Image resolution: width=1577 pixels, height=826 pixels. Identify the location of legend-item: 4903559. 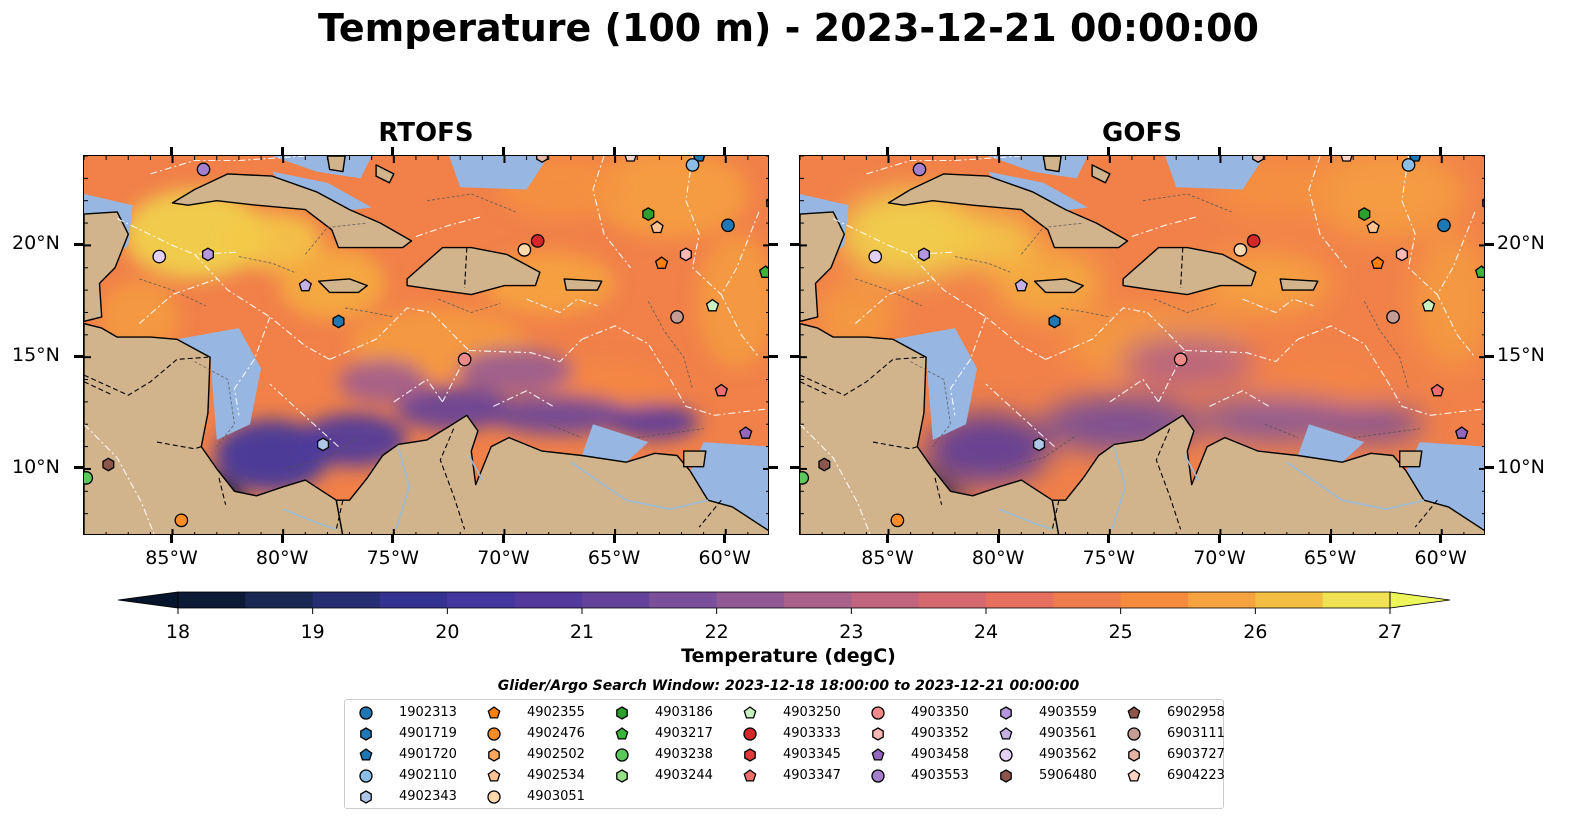
(1059, 713).